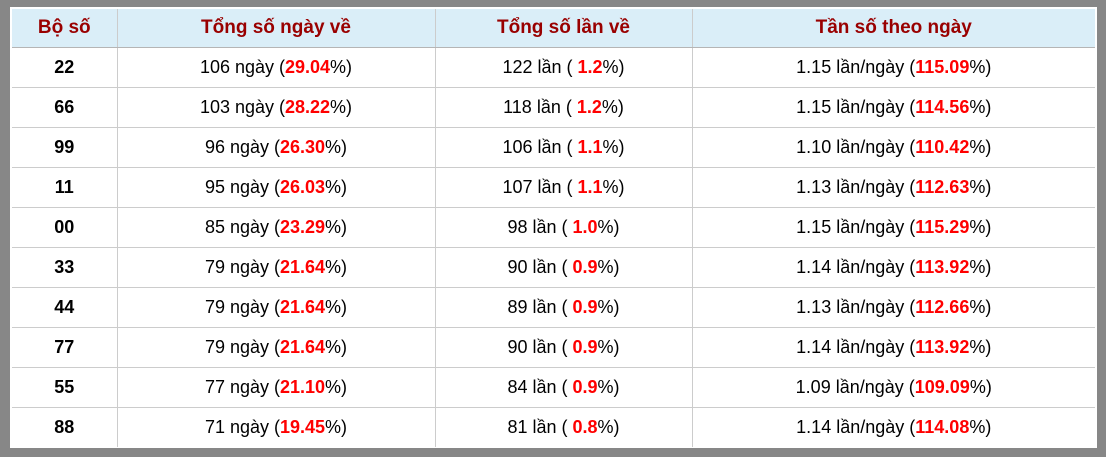  Describe the element at coordinates (540, 147) in the screenshot. I see `times-text: 106 lần (` at that location.